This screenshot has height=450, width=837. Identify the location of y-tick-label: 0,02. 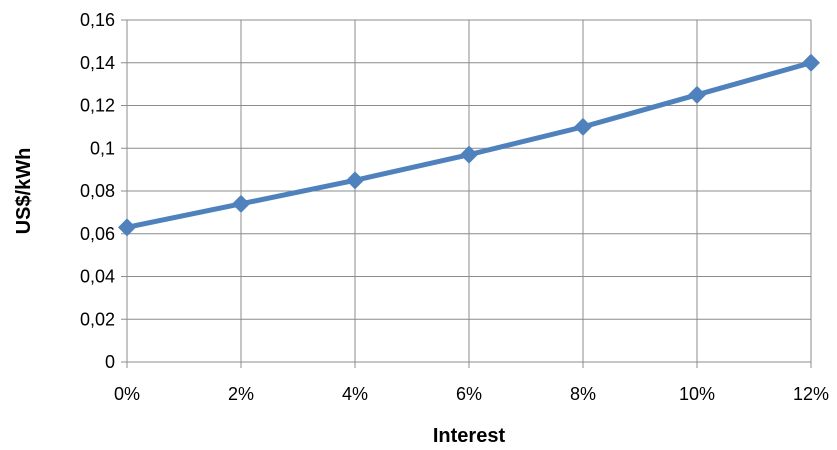
(97, 319).